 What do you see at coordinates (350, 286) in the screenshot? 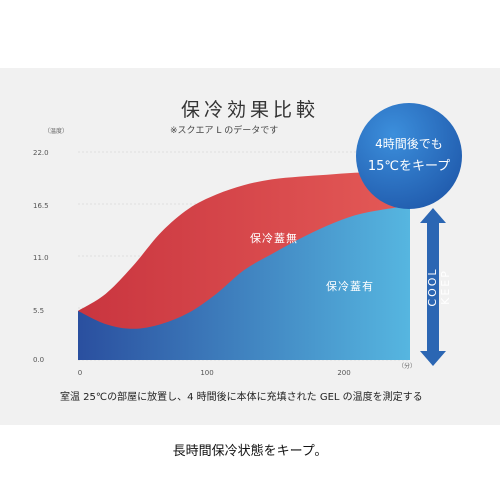
I see `series-label-with-lid: 保冷蓋有` at bounding box center [350, 286].